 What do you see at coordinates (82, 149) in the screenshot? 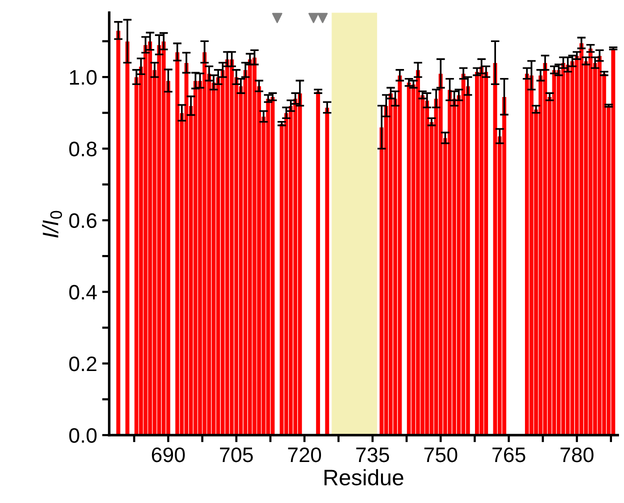
I see `y-tick-label: 0.8` at bounding box center [82, 149].